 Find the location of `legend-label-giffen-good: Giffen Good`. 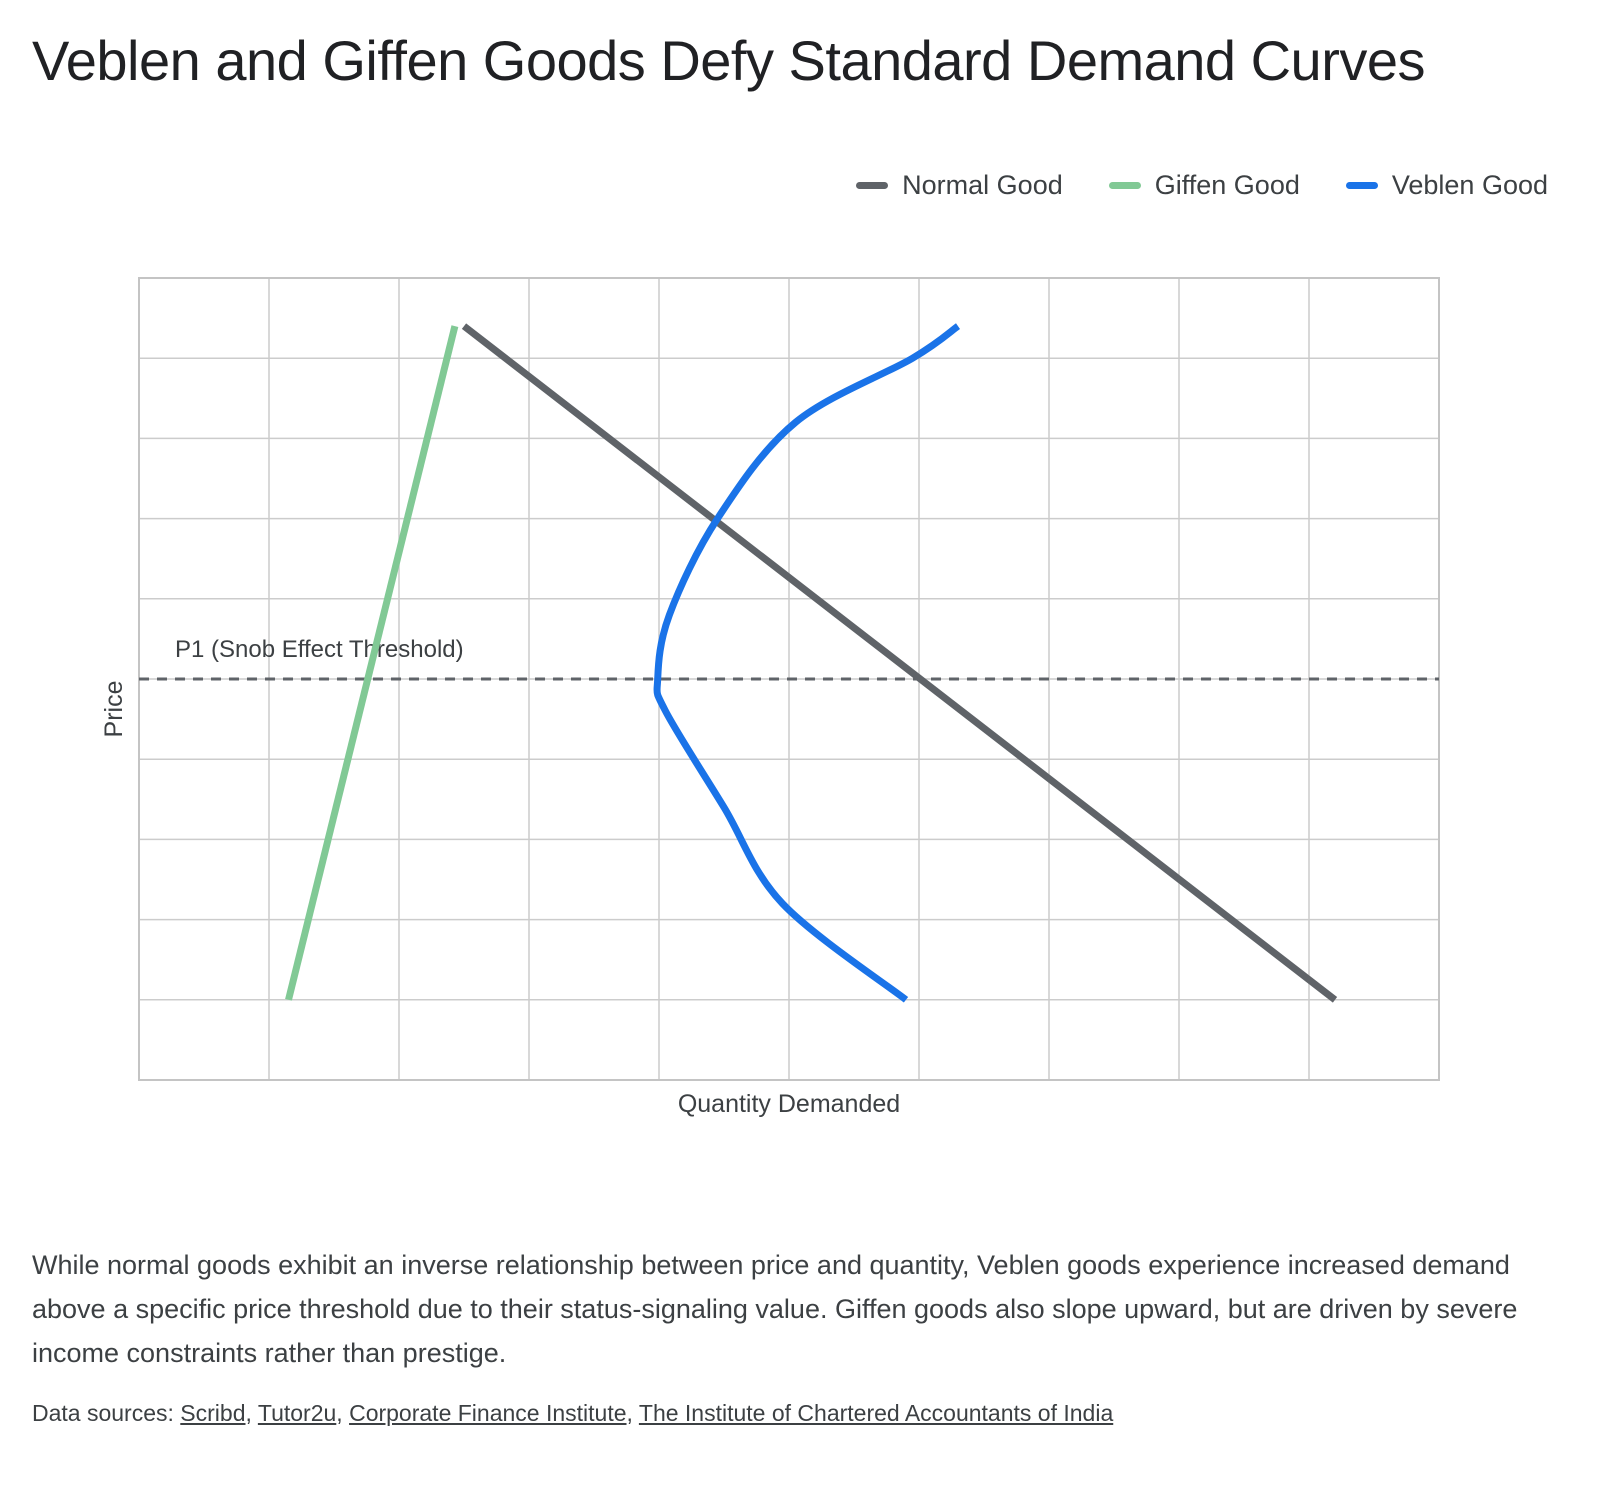

legend-label-giffen-good: Giffen Good is located at coordinates (1227, 185).